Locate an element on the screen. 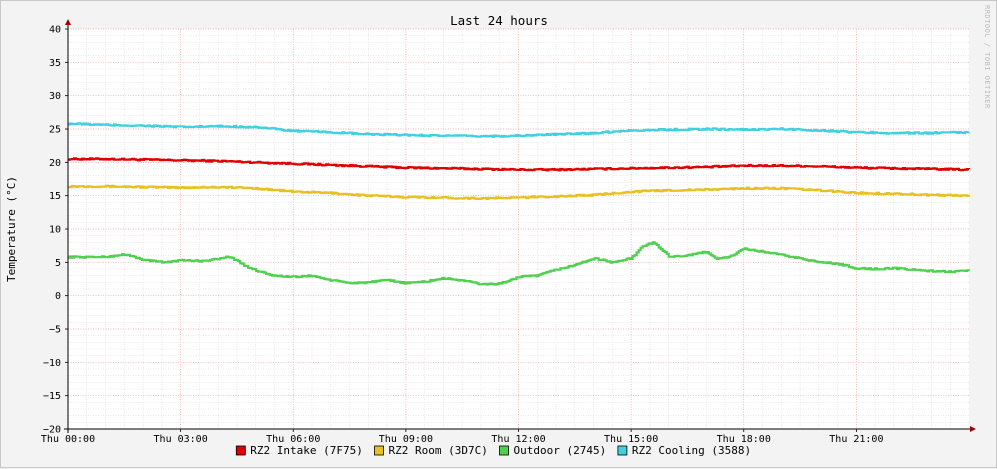 This screenshot has width=997, height=469. y-axis-arrow is located at coordinates (68, 22).